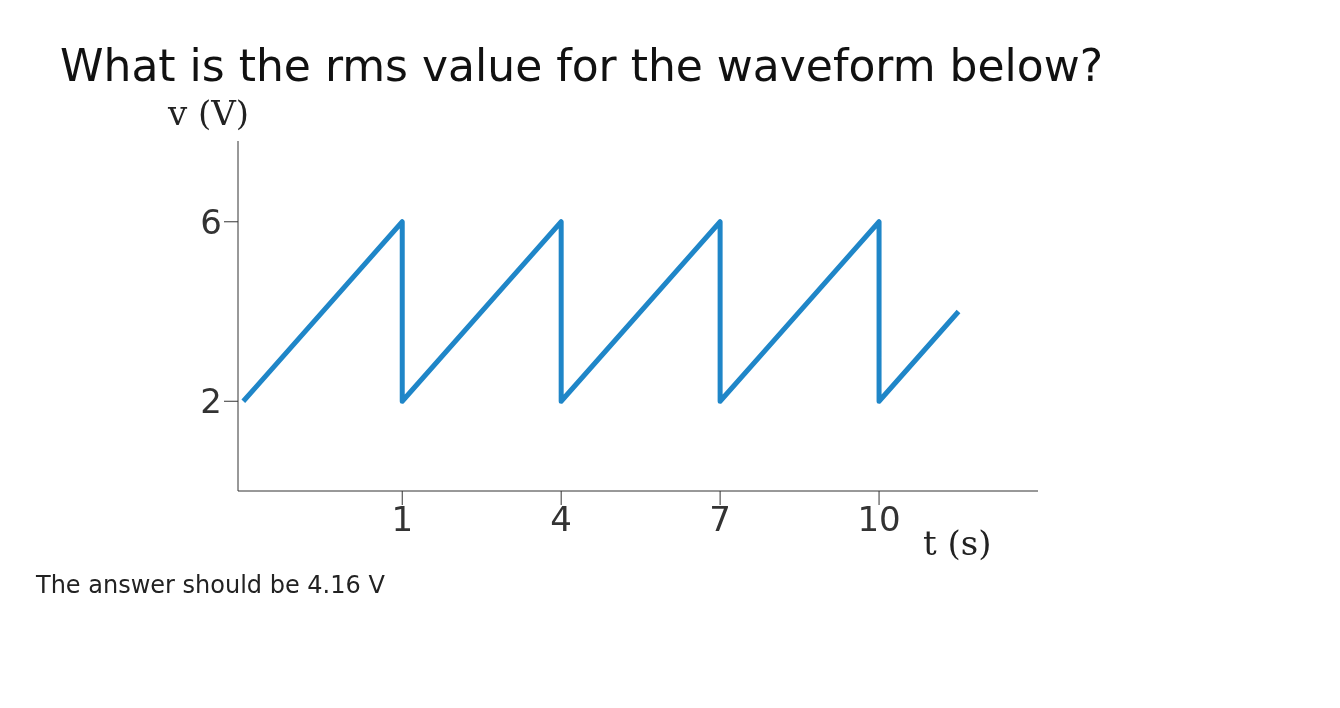  What do you see at coordinates (582, 65) in the screenshot?
I see `chart-title: What is the rms value for the waveform below?` at bounding box center [582, 65].